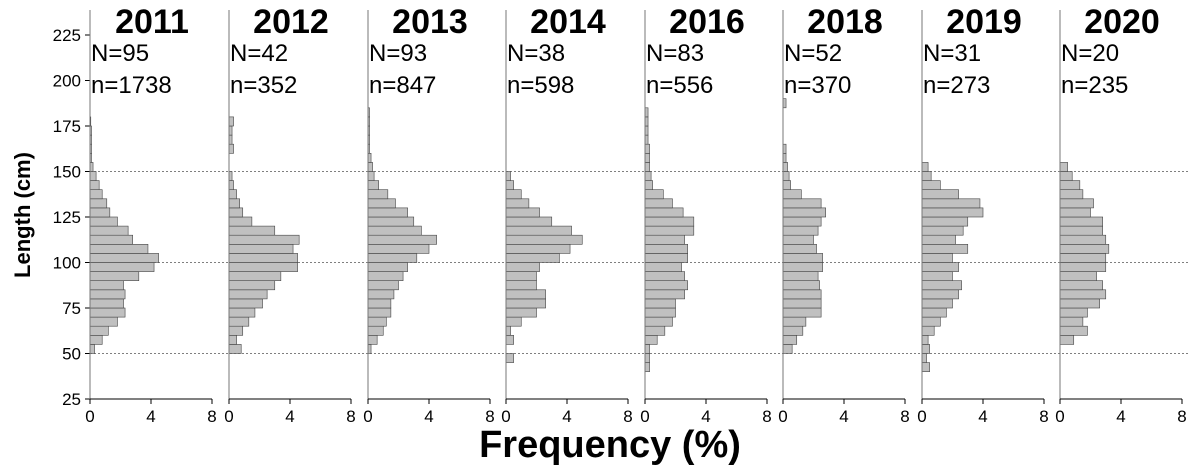  I want to click on y-tick-label: 25, so click(71, 399).